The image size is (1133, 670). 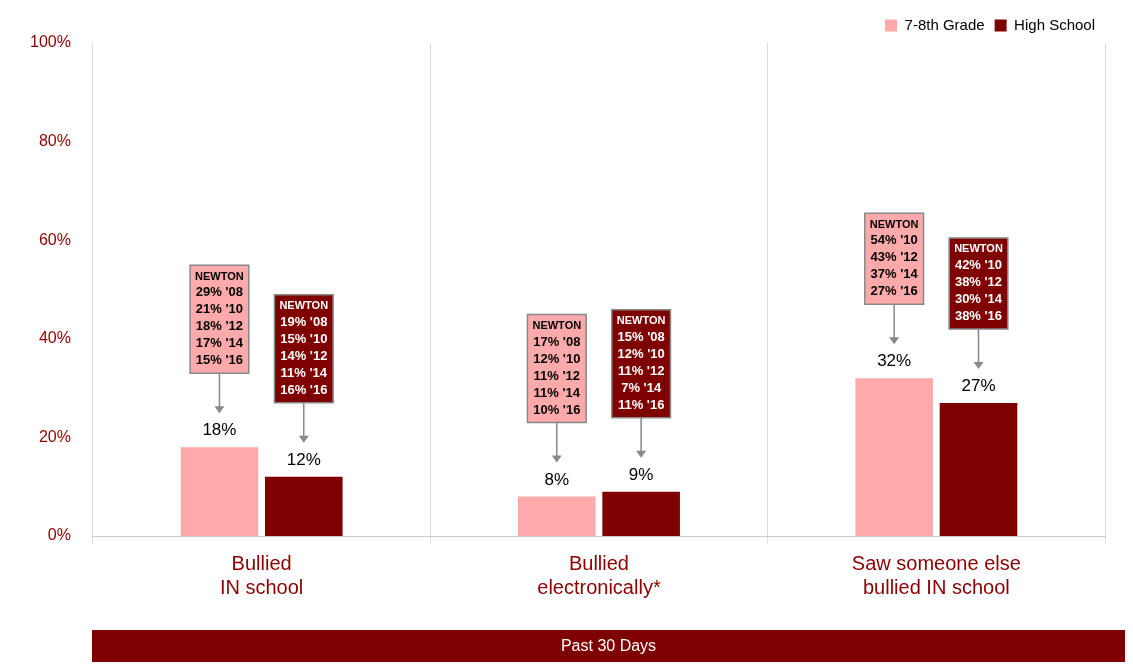 I want to click on annotation: NEWTON 15% '08 12% '10 11% '12 7% '14 11% '16, so click(x=641, y=363).